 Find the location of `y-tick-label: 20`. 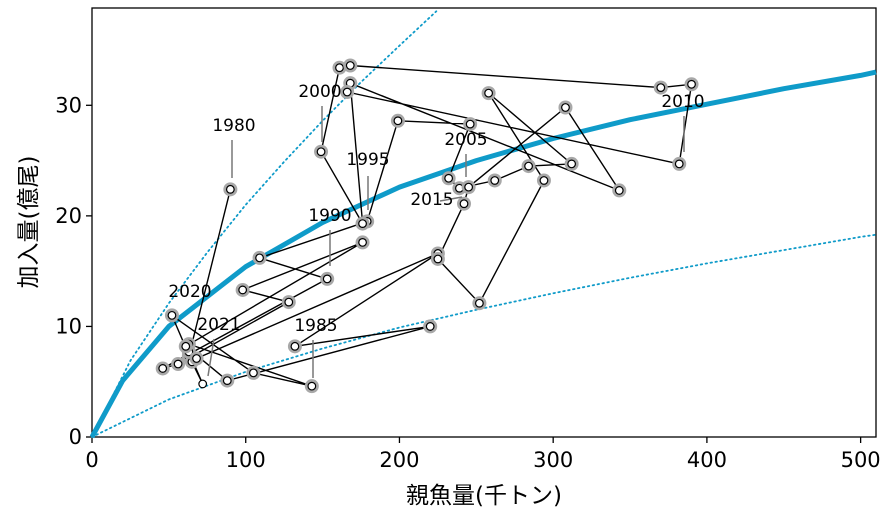

y-tick-label: 20 is located at coordinates (68, 216).